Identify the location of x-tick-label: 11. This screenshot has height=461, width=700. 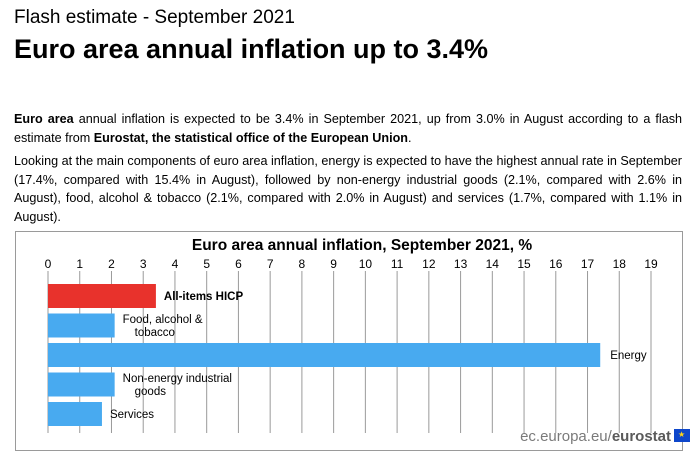
(397, 264).